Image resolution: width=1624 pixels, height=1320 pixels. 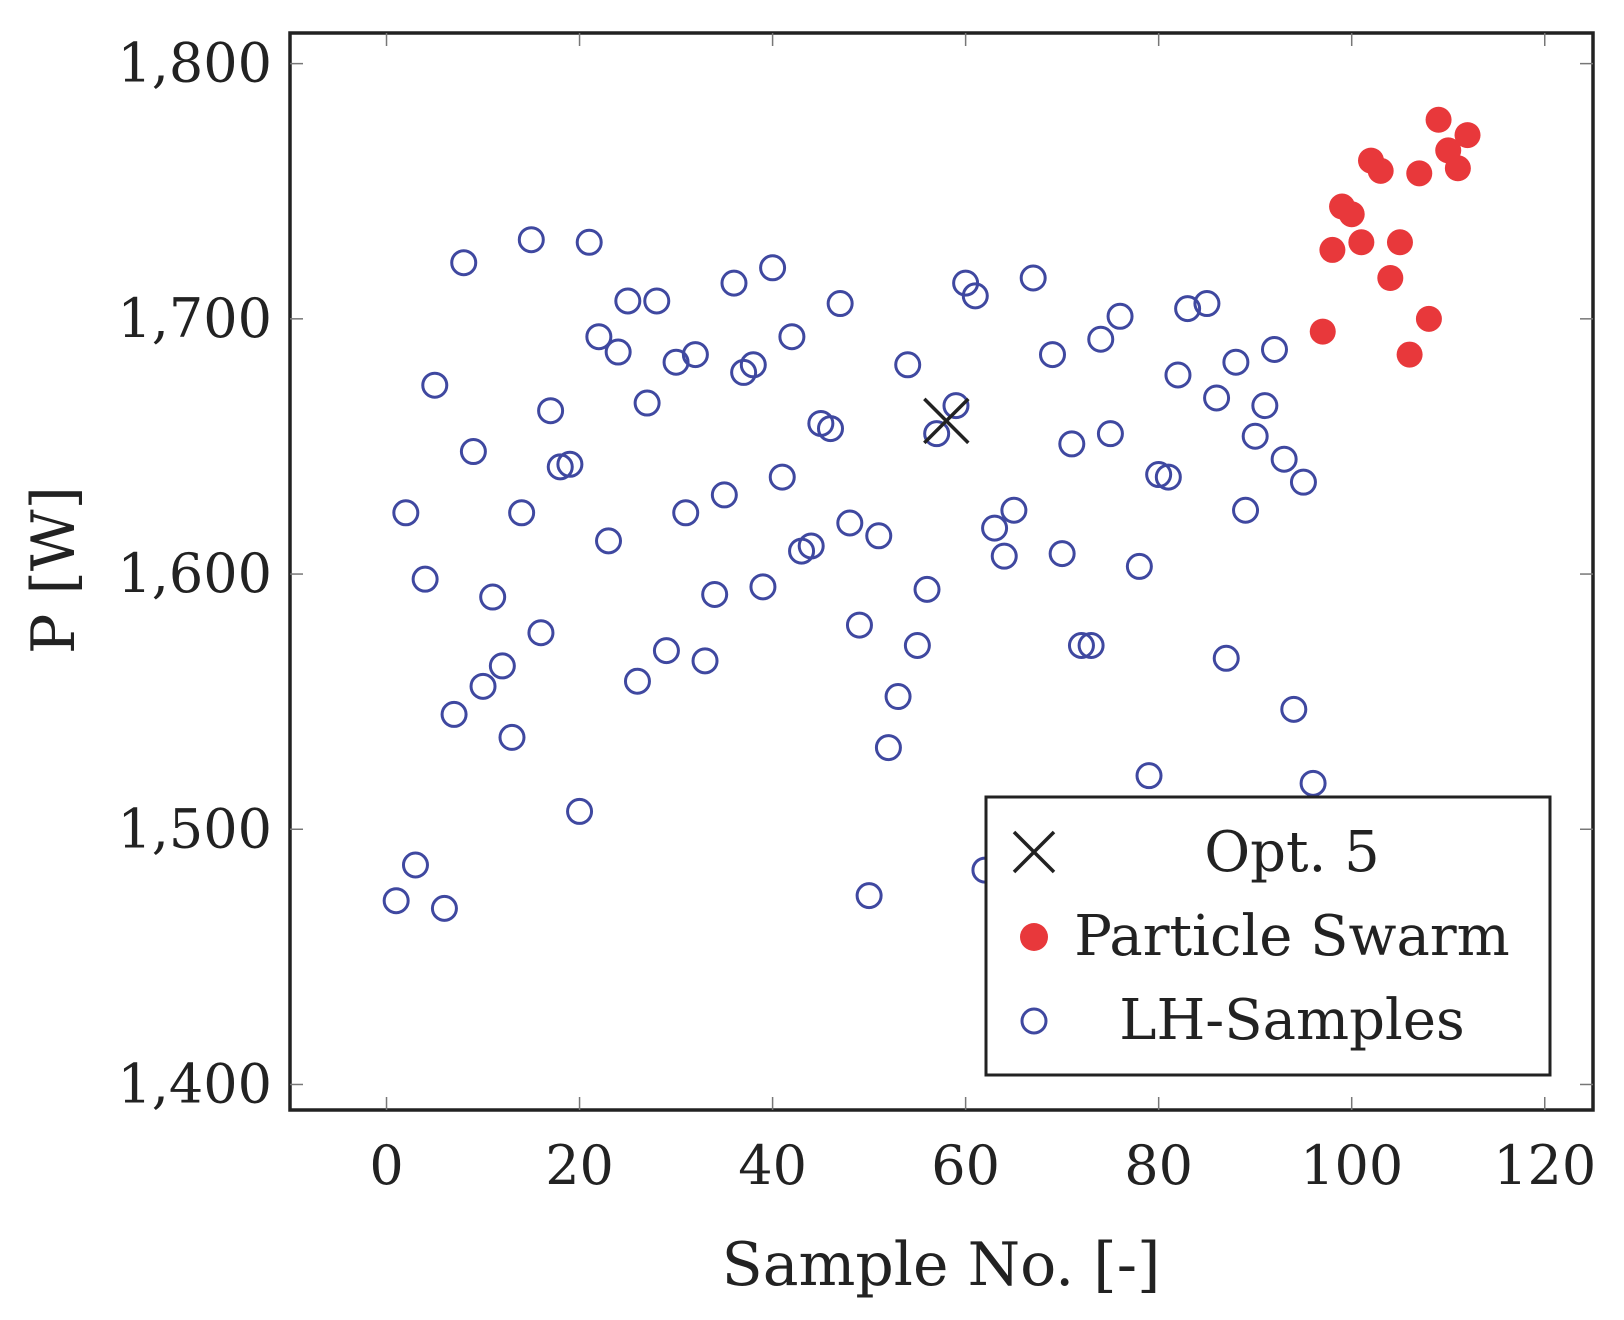 What do you see at coordinates (1292, 852) in the screenshot?
I see `legend-label-opt5: Opt. 5` at bounding box center [1292, 852].